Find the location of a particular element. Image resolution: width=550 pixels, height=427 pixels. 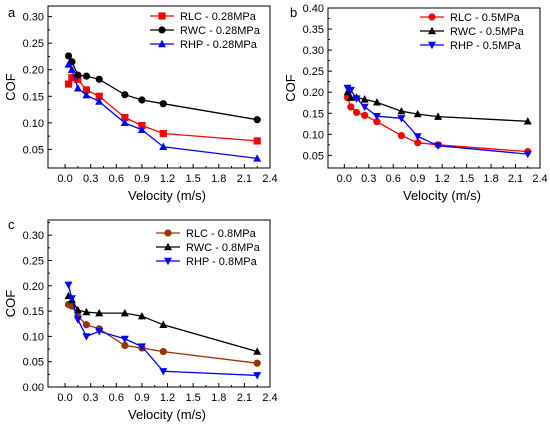

y-tick-label: 0.00 is located at coordinates (33, 388).